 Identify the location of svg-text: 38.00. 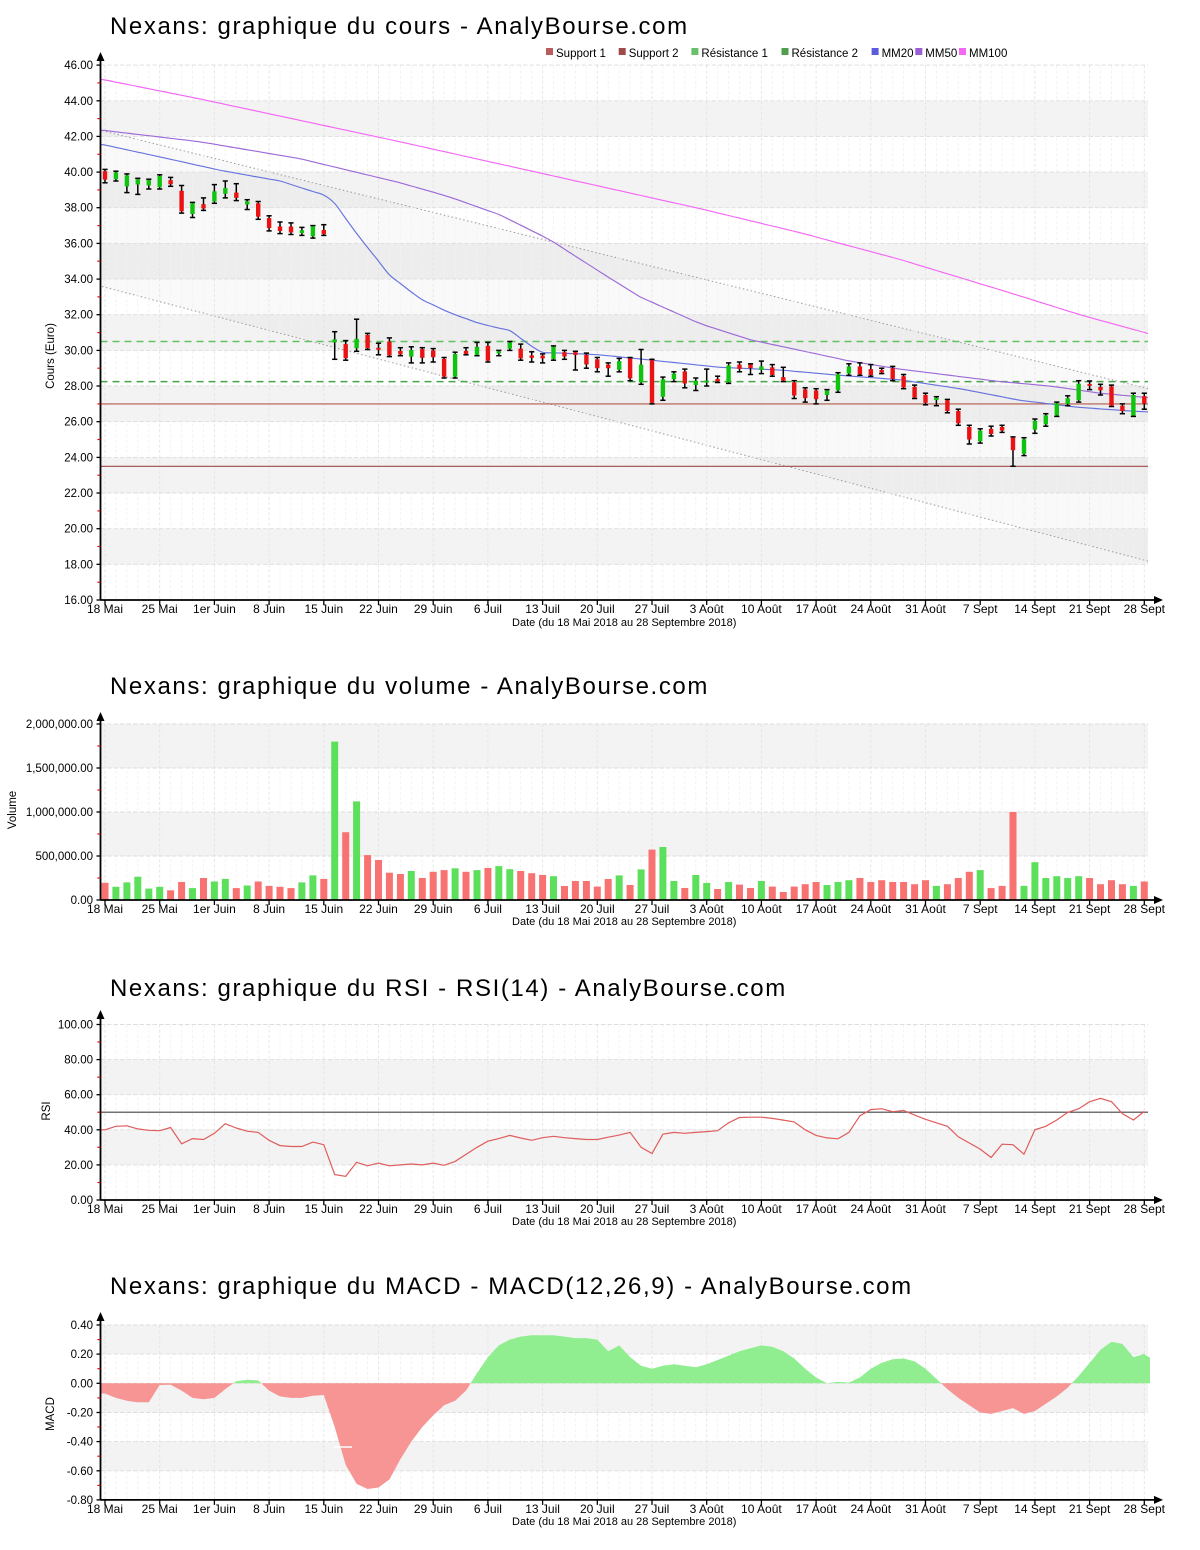
(78, 209).